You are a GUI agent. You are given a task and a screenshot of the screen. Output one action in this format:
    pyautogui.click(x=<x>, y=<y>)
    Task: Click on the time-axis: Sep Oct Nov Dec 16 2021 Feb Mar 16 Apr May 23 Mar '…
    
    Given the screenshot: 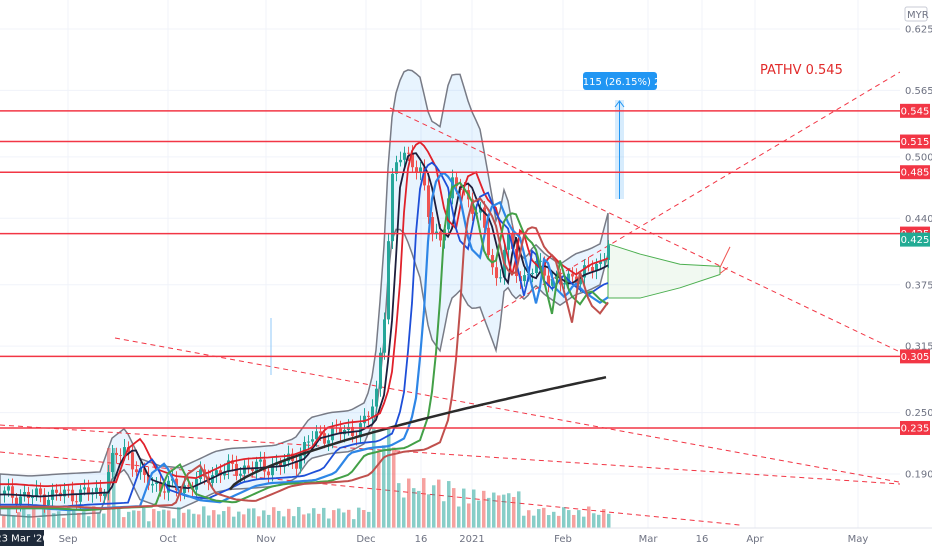 What is the action you would take?
    pyautogui.click(x=466, y=538)
    